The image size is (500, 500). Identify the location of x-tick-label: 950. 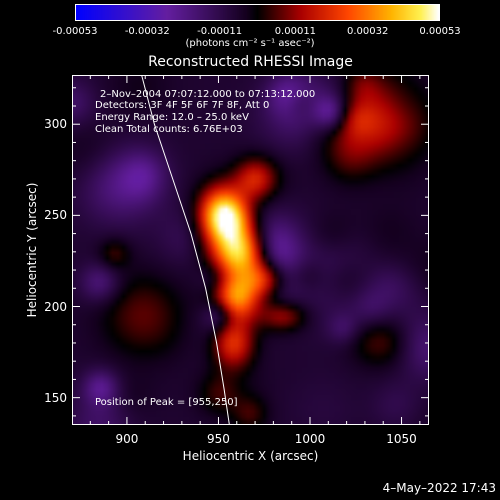
(218, 439).